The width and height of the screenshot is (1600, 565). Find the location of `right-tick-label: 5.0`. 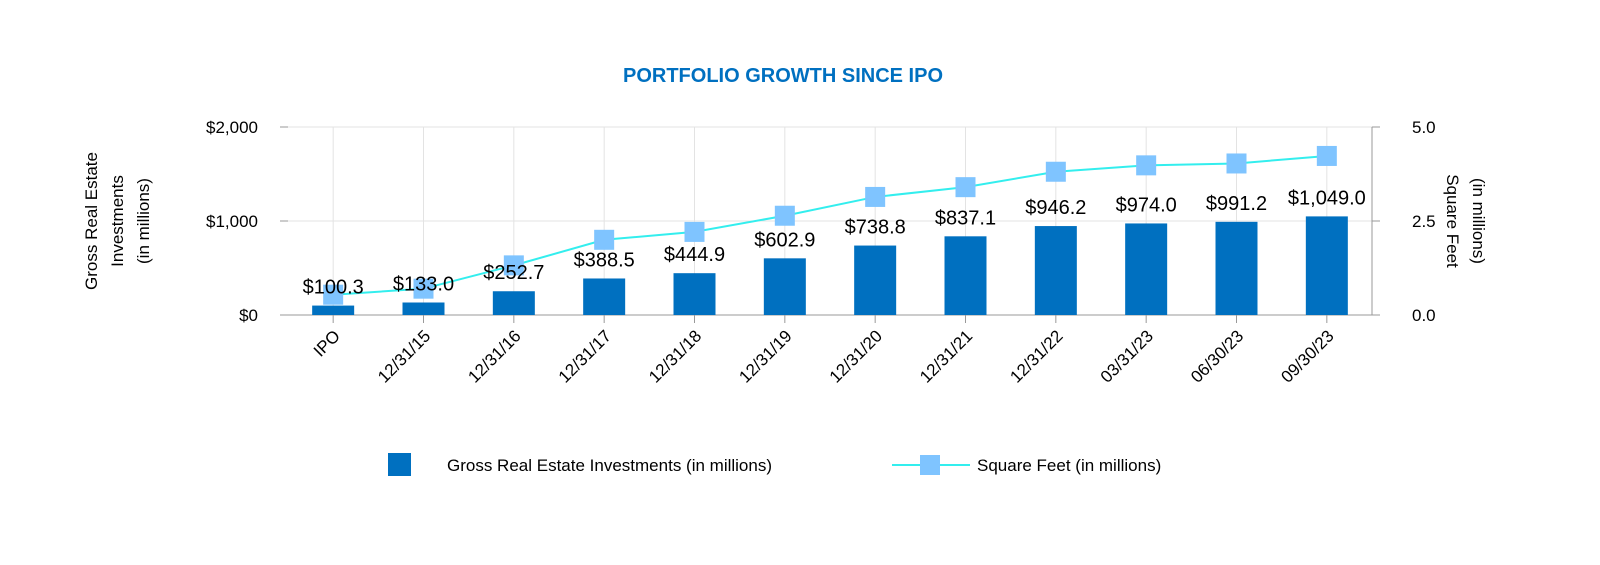

right-tick-label: 5.0 is located at coordinates (1424, 127).